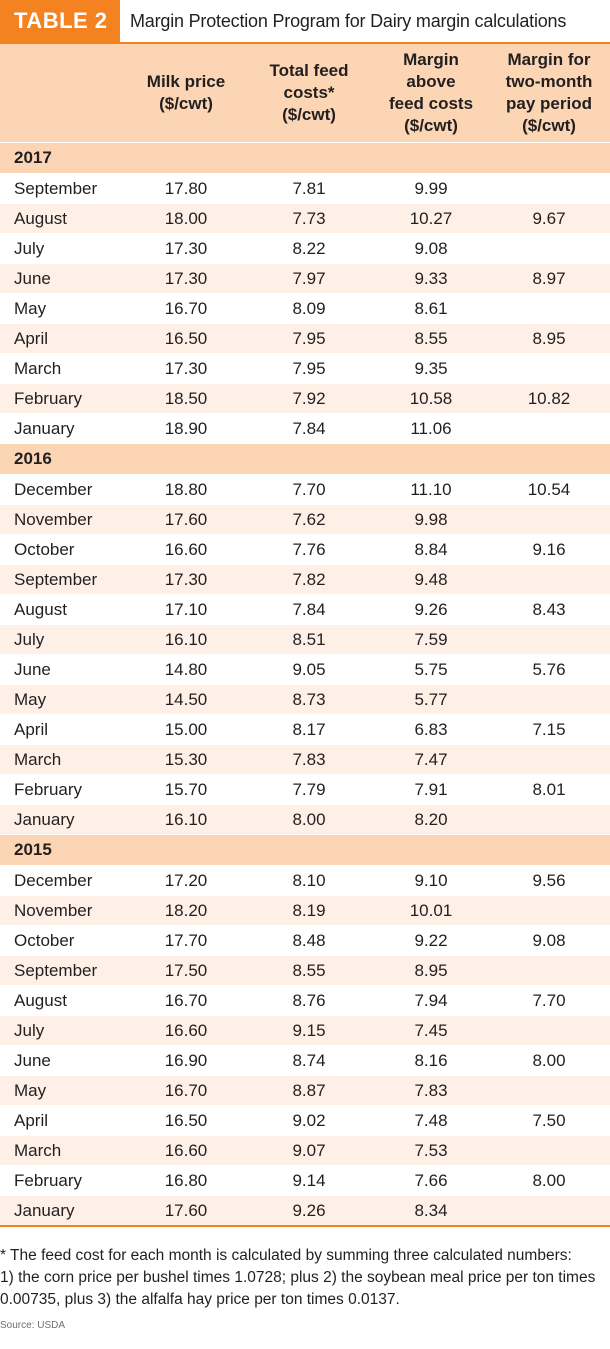 The height and width of the screenshot is (1349, 610). What do you see at coordinates (33, 1325) in the screenshot?
I see `source-note: Source: USDA` at bounding box center [33, 1325].